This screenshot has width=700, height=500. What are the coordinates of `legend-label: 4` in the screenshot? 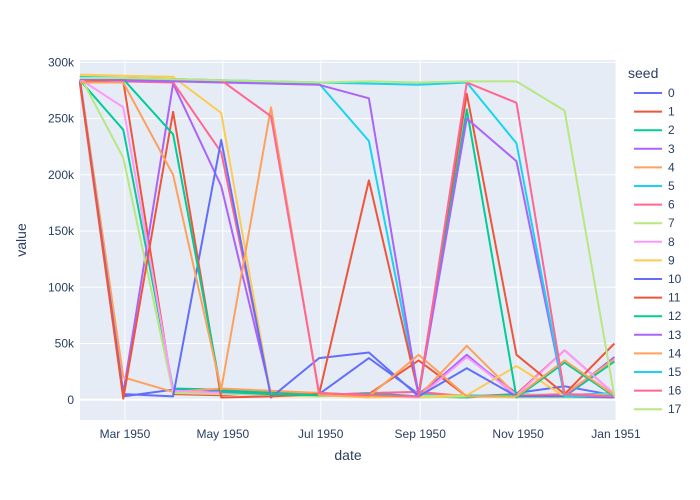 It's located at (671, 167).